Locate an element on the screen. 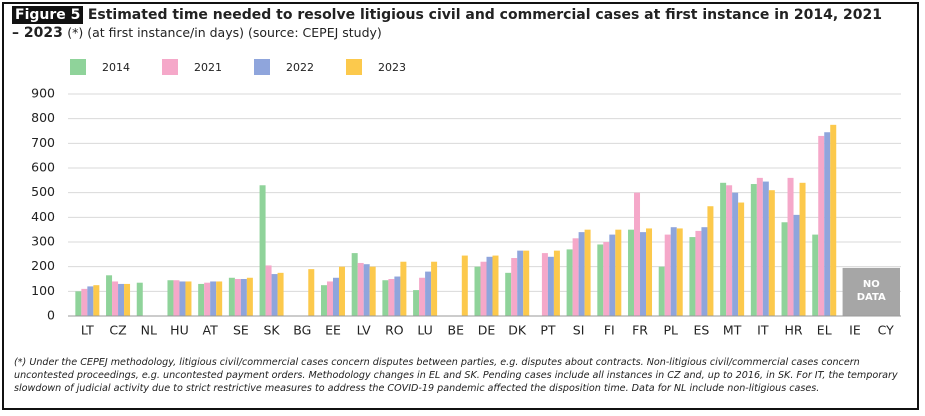 Image resolution: width=925 pixels, height=416 pixels. x-tick-label: CY is located at coordinates (886, 330).